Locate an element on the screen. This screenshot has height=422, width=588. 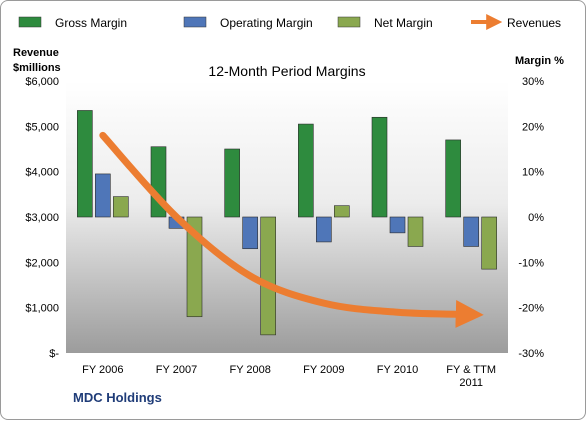
right-axis: 30% 20% 10% 0% -10% -20% -30% is located at coordinates (531, 218).